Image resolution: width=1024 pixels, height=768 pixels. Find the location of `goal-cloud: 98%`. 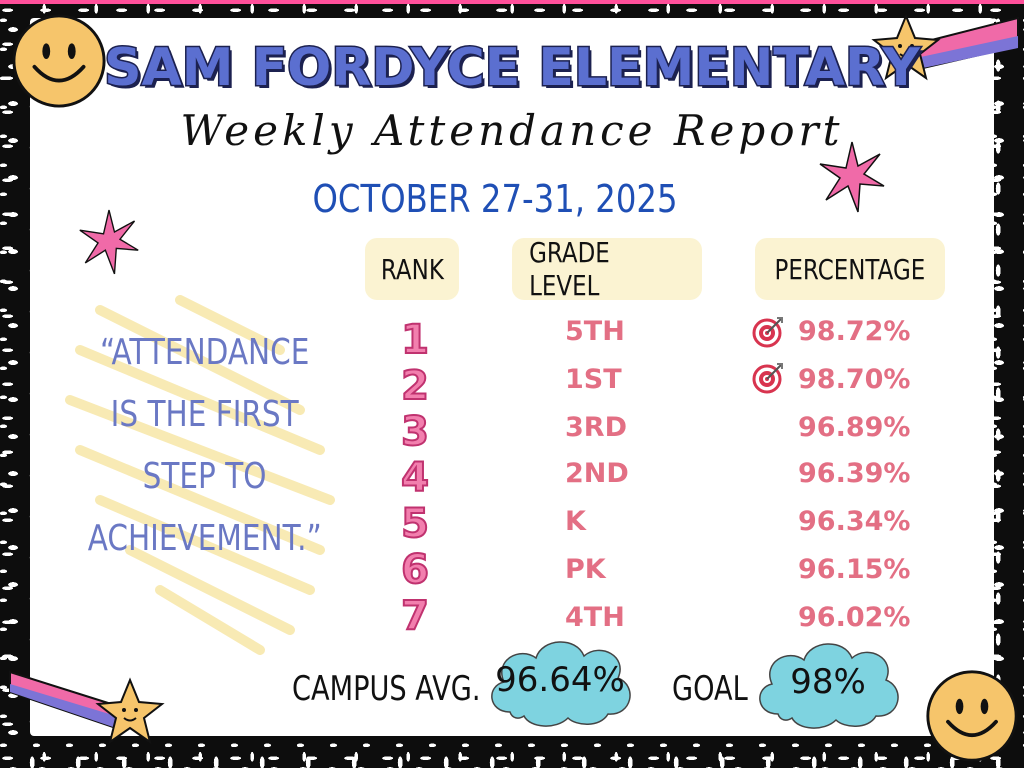

goal-cloud: 98% is located at coordinates (828, 682).